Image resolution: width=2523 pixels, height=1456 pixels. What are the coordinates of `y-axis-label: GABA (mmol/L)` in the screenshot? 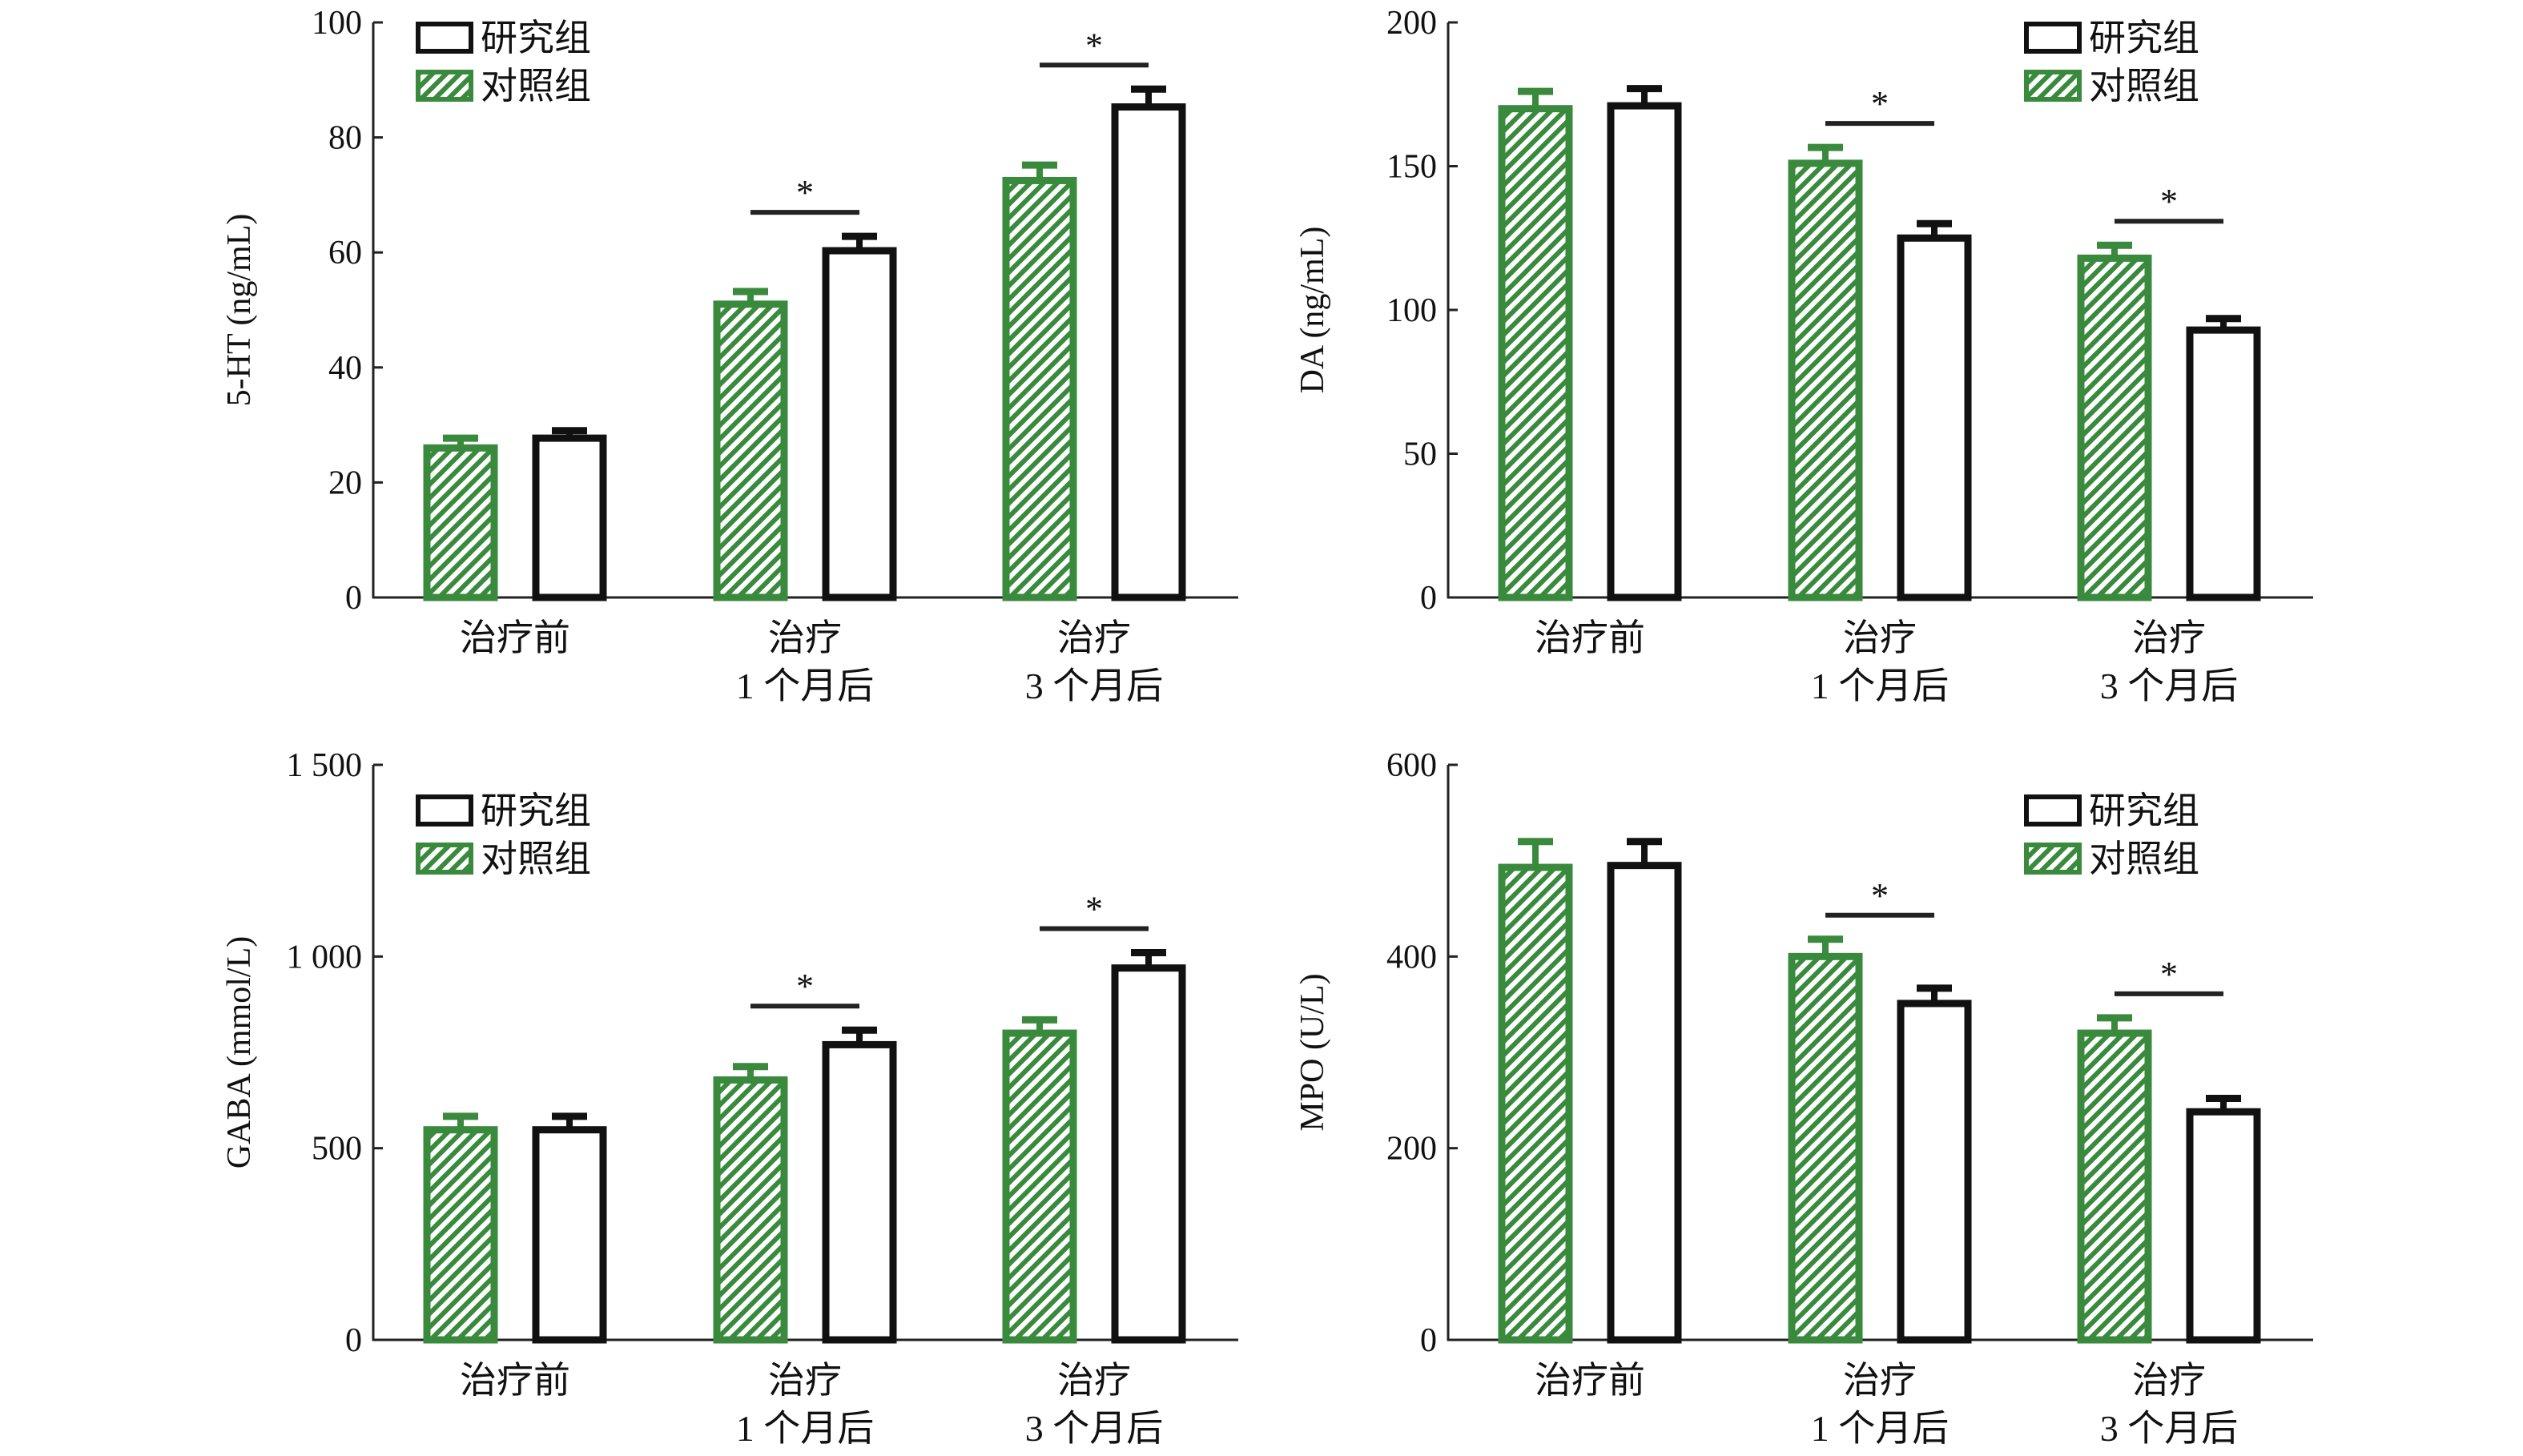 It's located at (240, 1052).